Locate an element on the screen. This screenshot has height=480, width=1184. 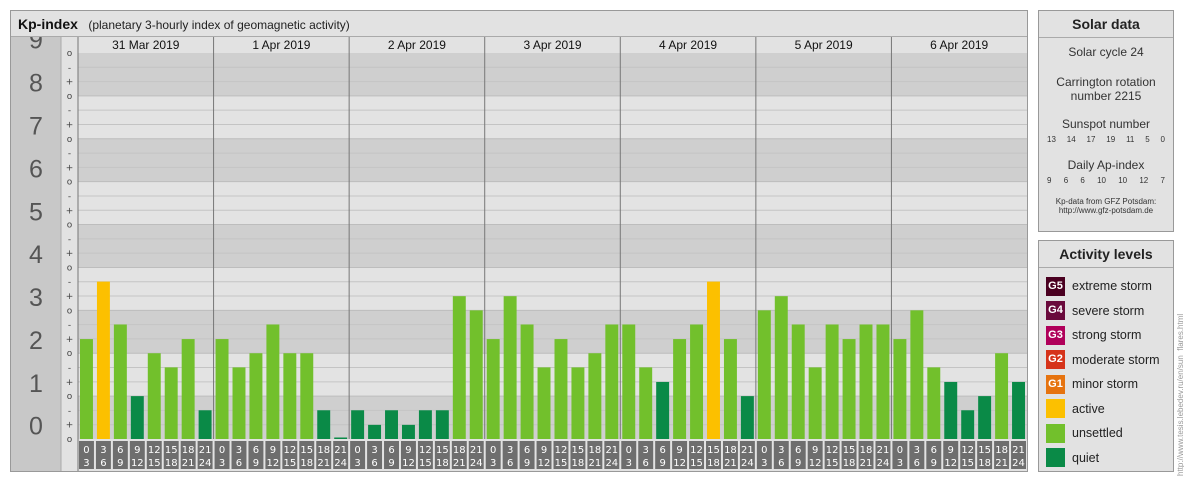
data-source-link: http://www.gfz-potsdam.de is located at coordinates (1106, 210).